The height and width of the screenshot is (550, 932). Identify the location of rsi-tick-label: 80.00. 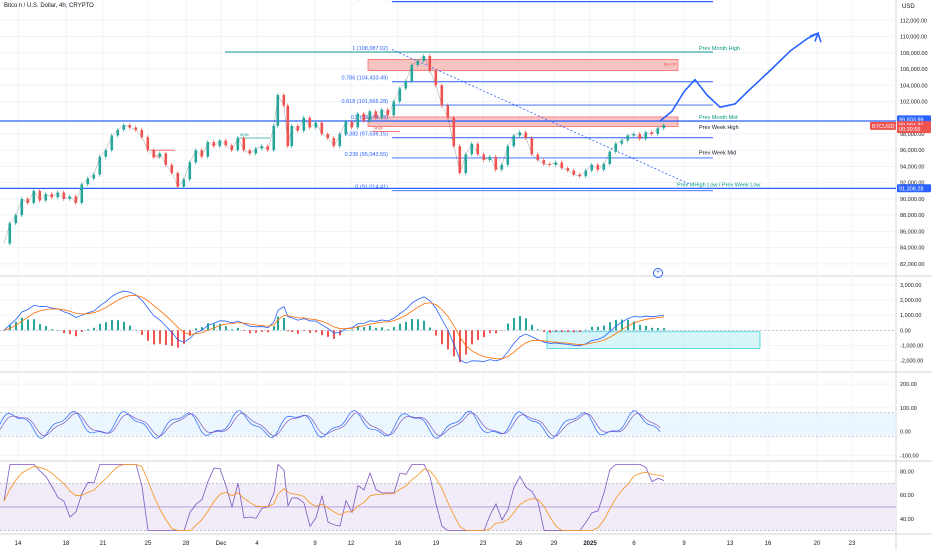
(907, 472).